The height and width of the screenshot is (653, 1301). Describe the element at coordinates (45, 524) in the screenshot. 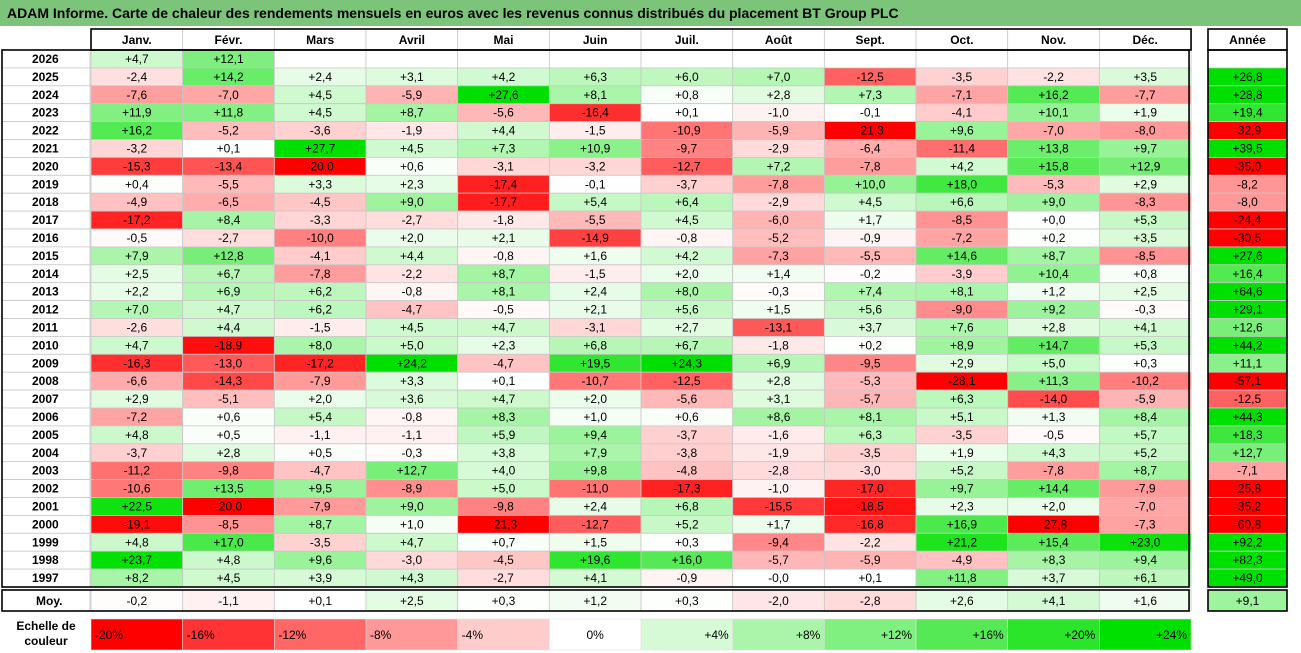

I see `row-label: 2000` at that location.